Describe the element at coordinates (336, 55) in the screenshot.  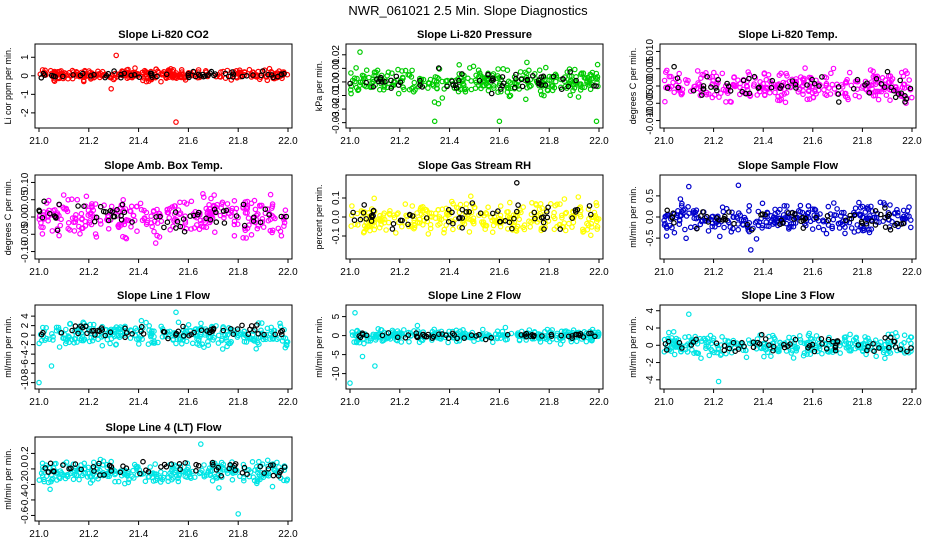
I see `y-tick-label: 0.02` at that location.